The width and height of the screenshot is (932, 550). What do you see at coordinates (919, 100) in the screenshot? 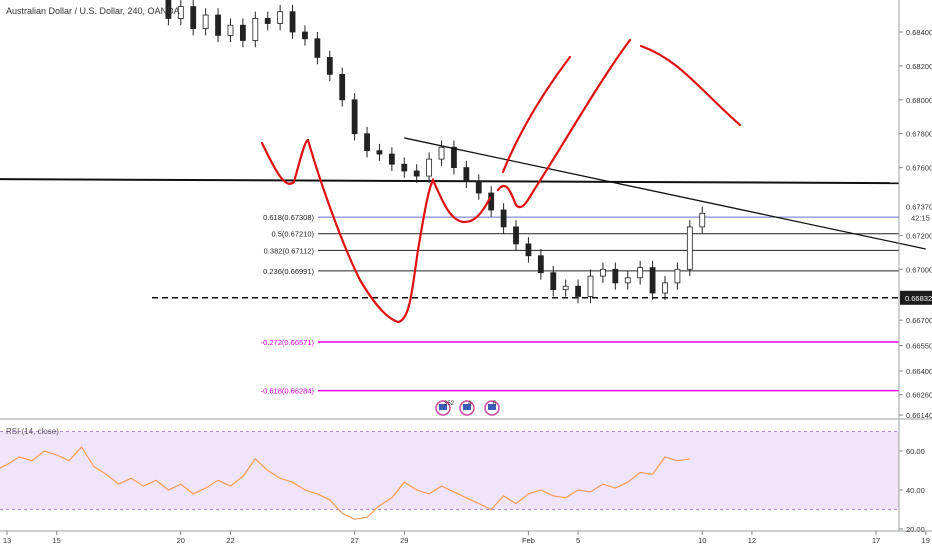
I see `price-axis-label: 0.68000` at bounding box center [919, 100].